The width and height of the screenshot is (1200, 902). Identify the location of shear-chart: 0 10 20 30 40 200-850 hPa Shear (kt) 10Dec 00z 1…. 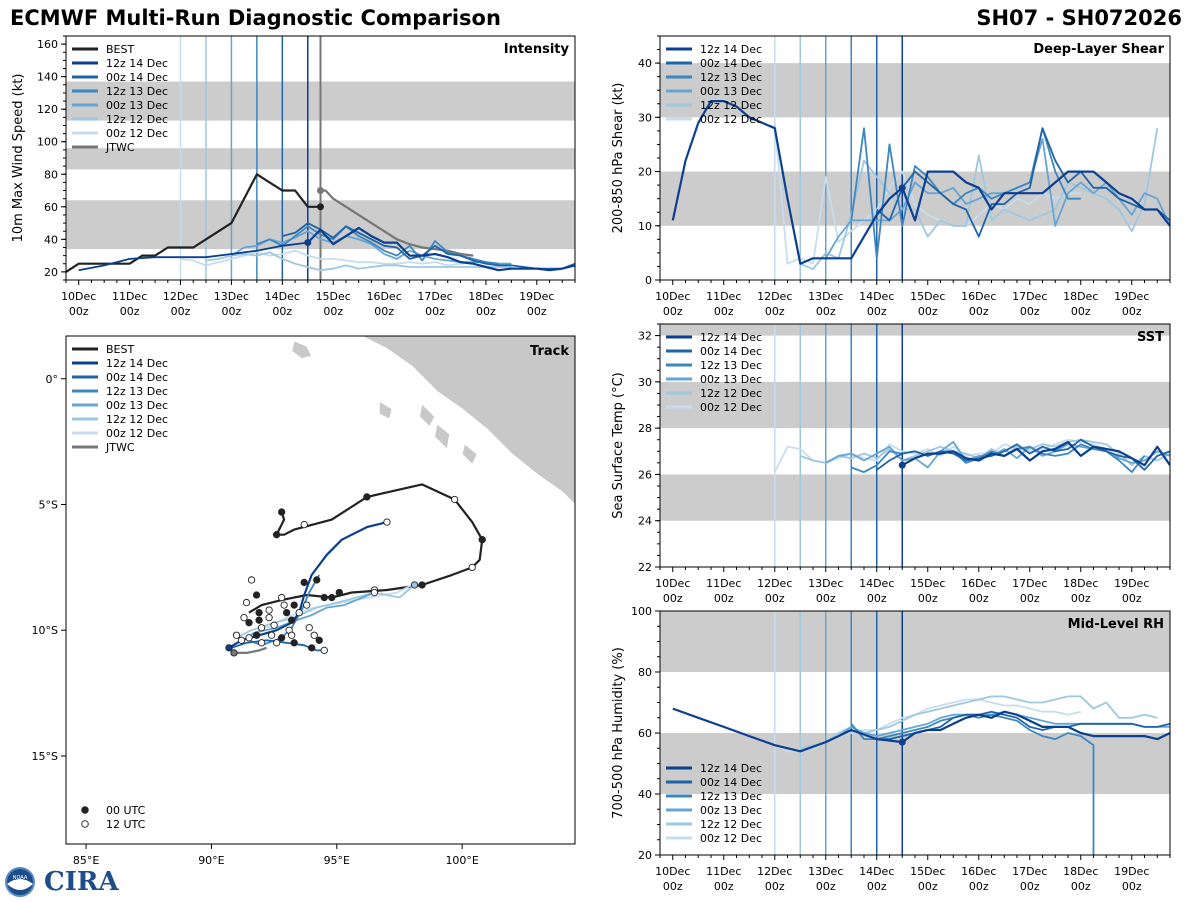
(891, 176).